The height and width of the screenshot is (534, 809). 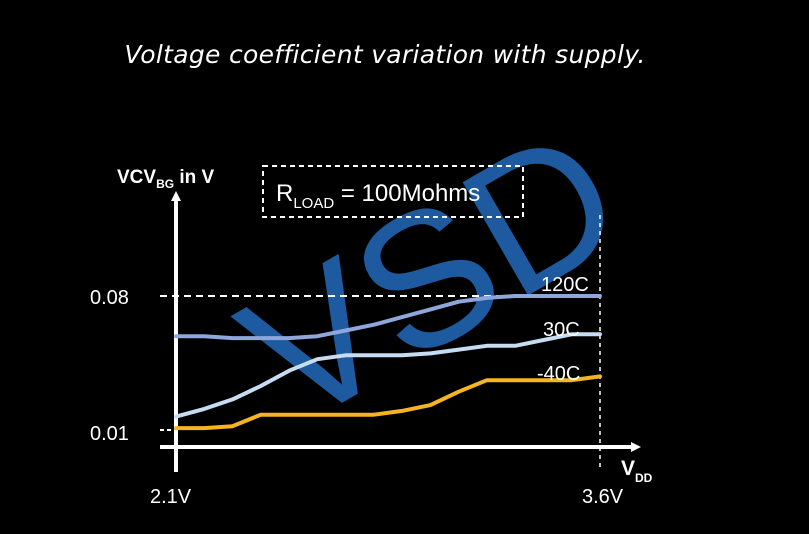 What do you see at coordinates (565, 285) in the screenshot?
I see `series-label-120C: 120C` at bounding box center [565, 285].